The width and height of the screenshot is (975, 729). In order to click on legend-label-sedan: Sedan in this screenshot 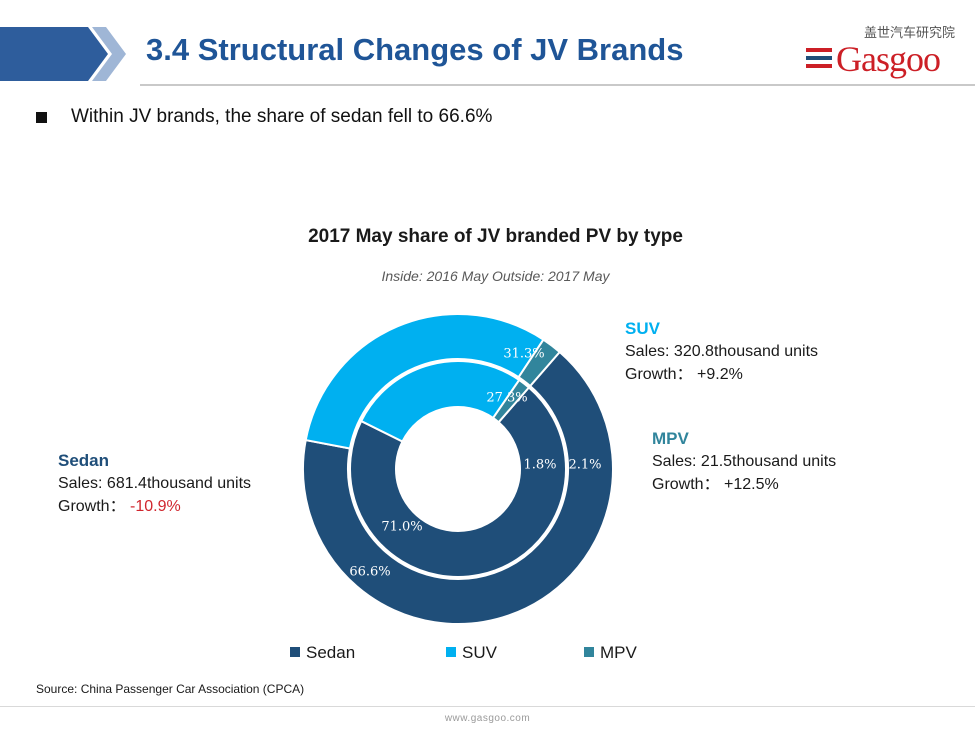, I will do `click(331, 652)`.